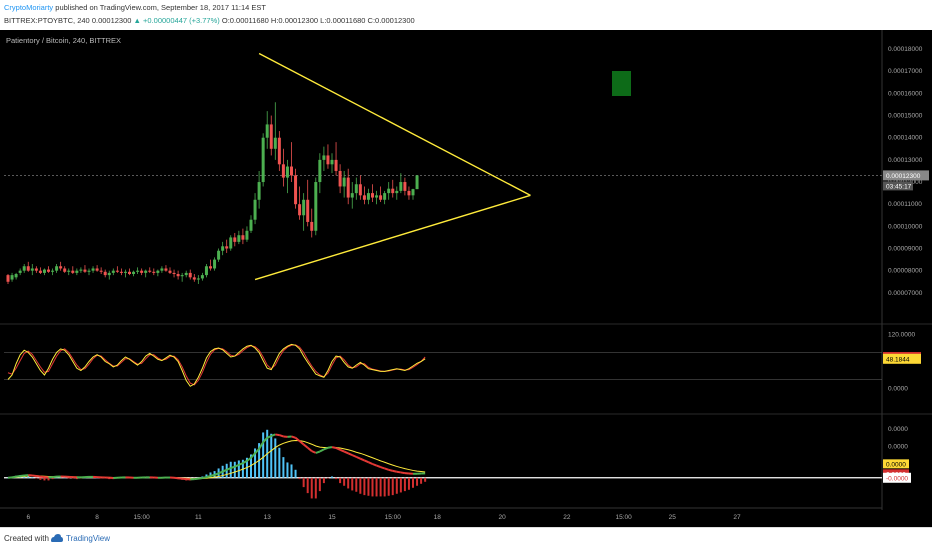 This screenshot has height=551, width=932. I want to click on price-tick-label: 0.00008000, so click(905, 271).